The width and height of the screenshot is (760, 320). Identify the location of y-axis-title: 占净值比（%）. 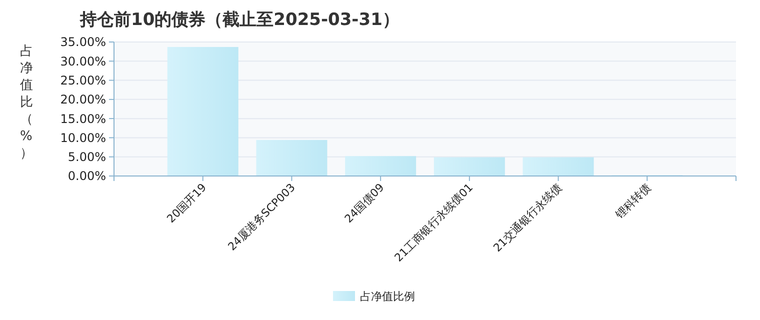
(26, 102).